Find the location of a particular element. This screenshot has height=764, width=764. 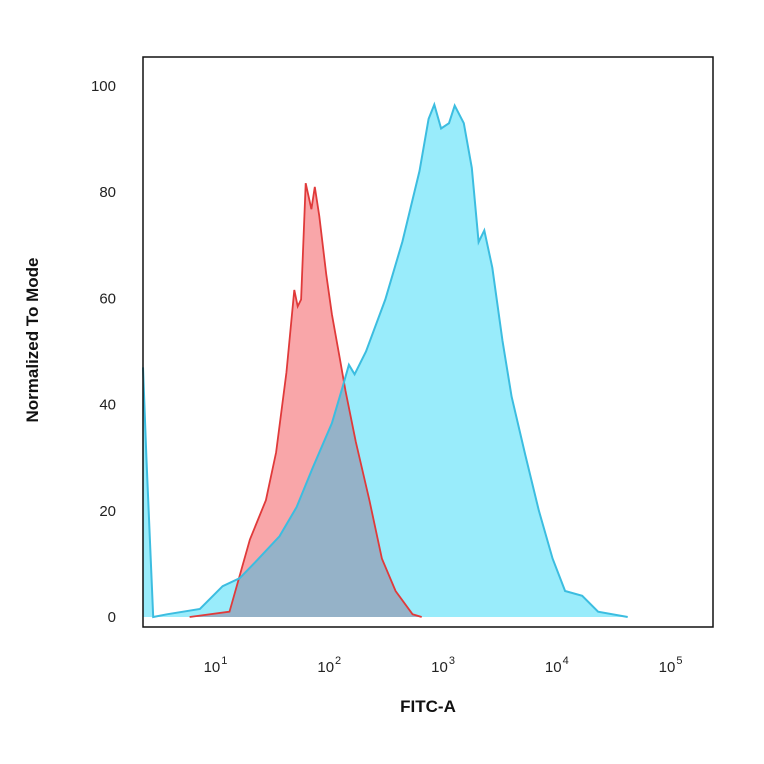

x-tick-label: 10¹ is located at coordinates (216, 665).